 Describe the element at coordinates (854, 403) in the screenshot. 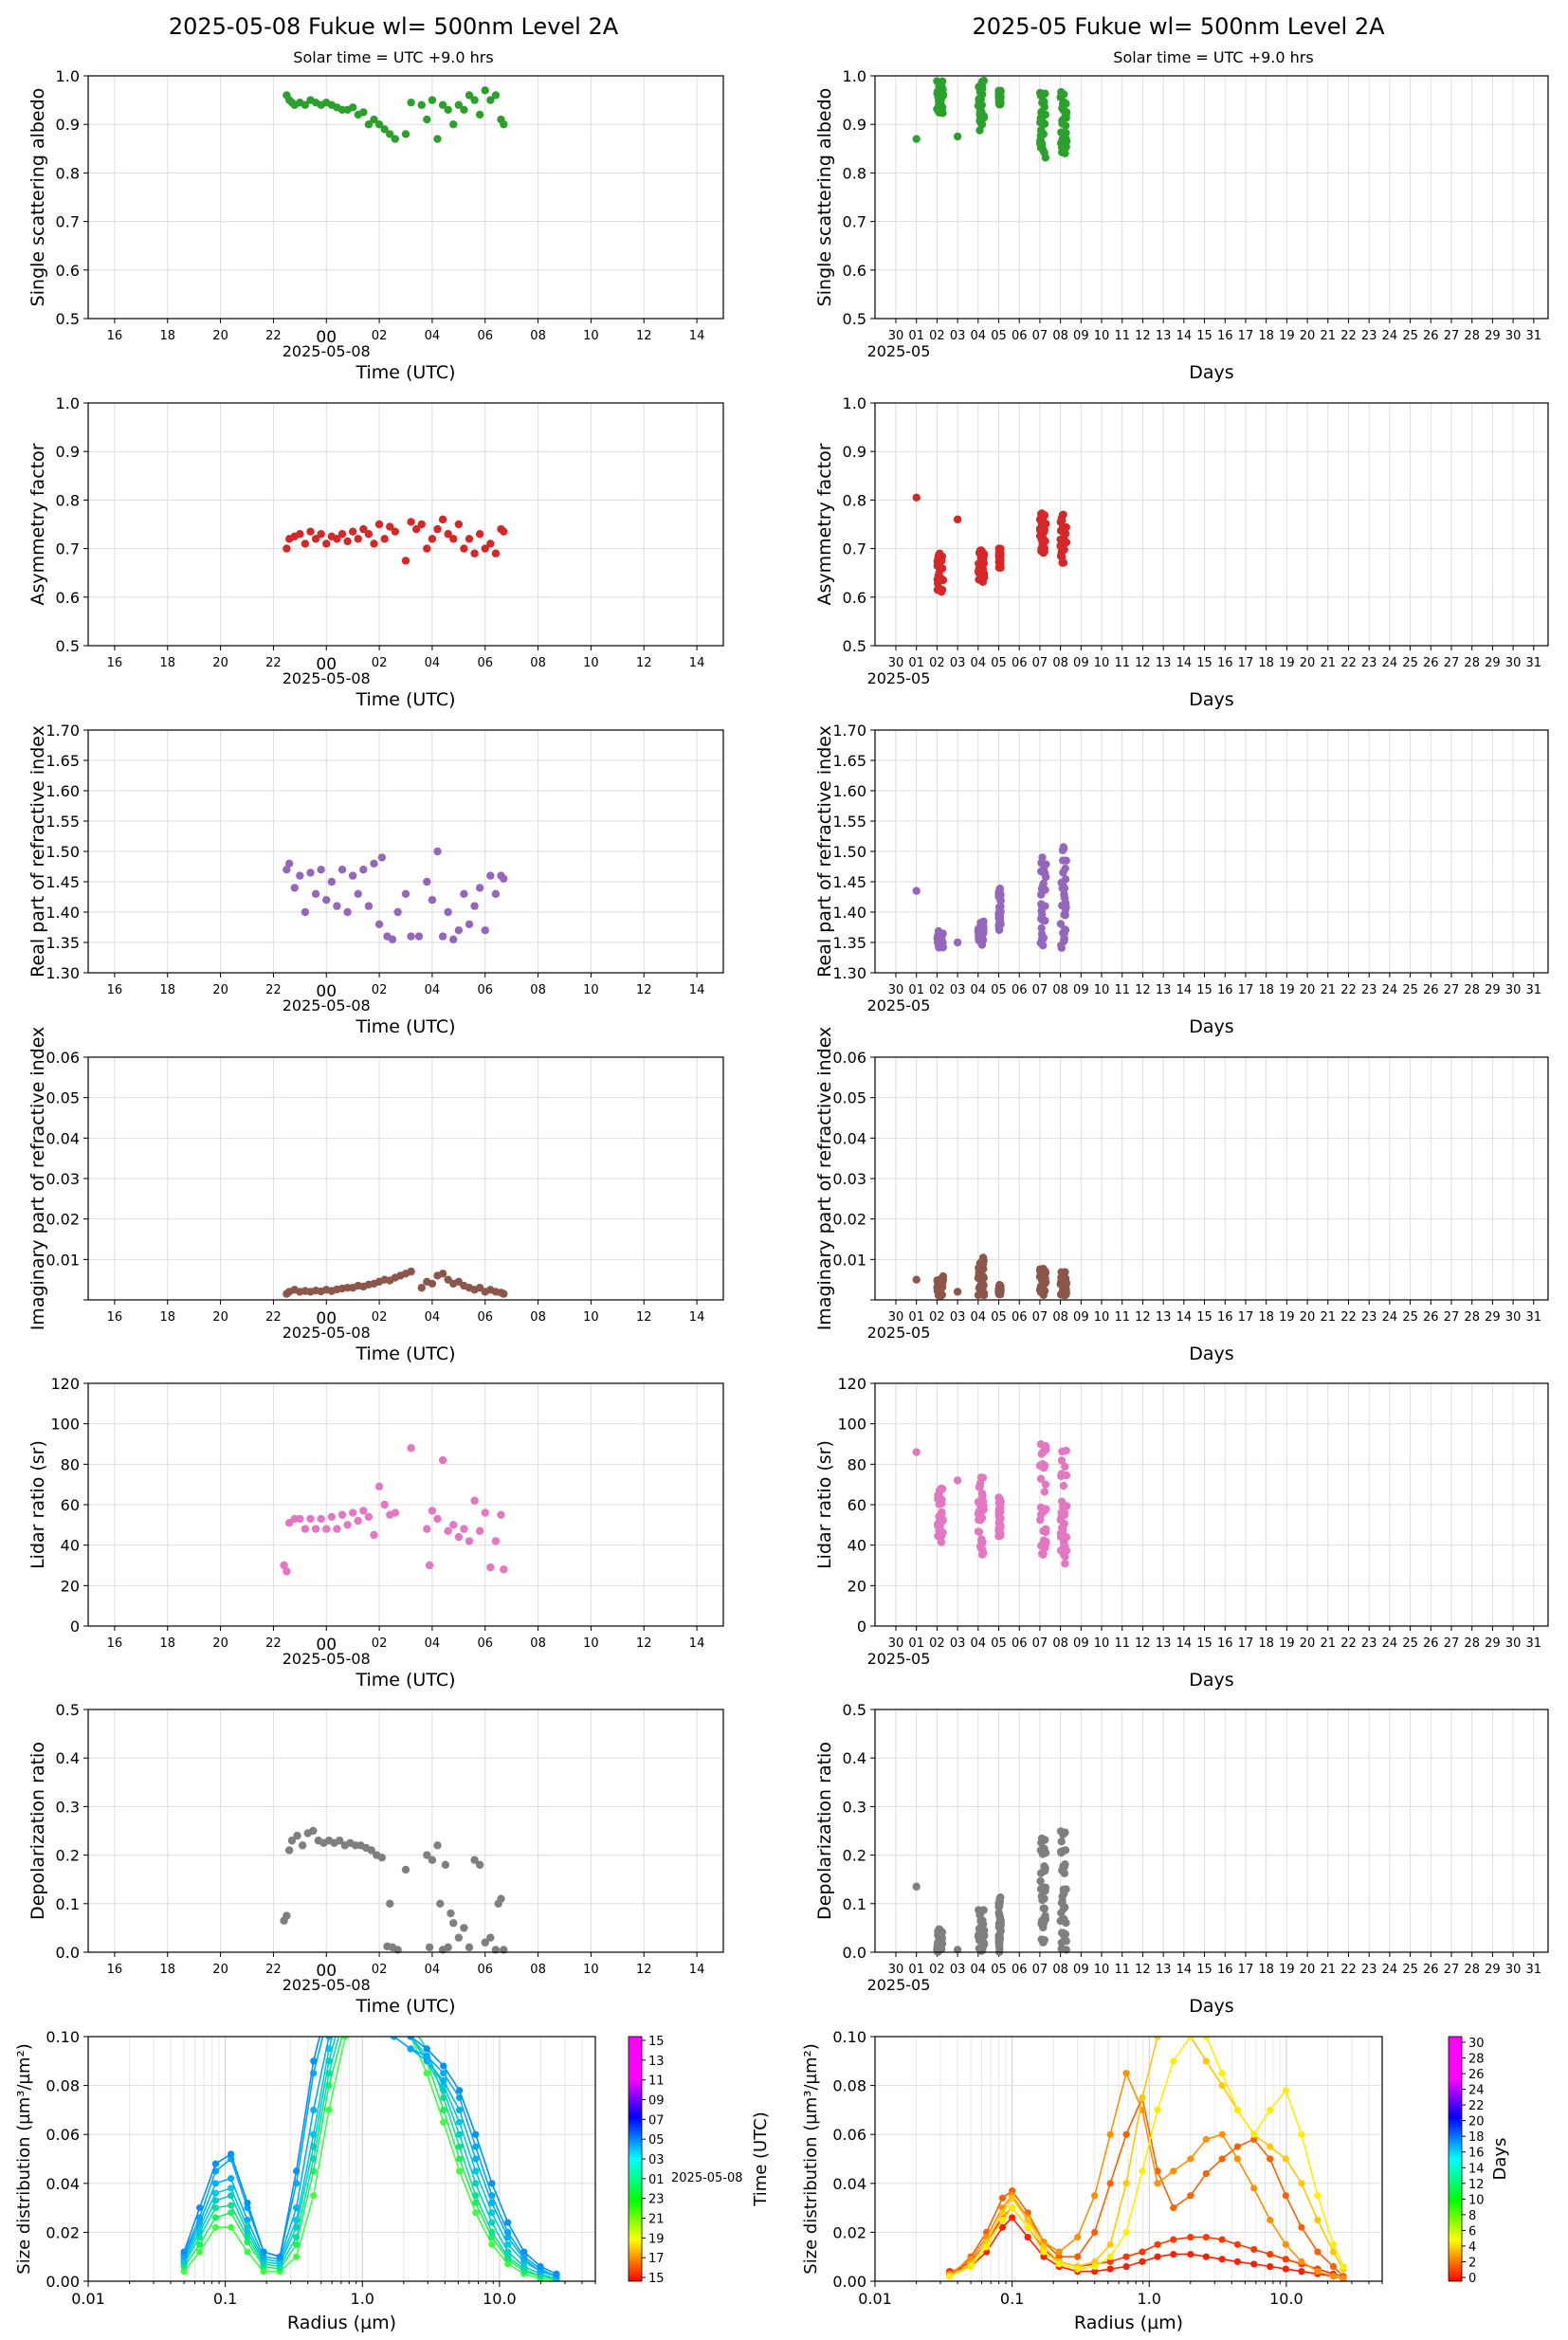

I see `y-tick-label: 1.0` at that location.